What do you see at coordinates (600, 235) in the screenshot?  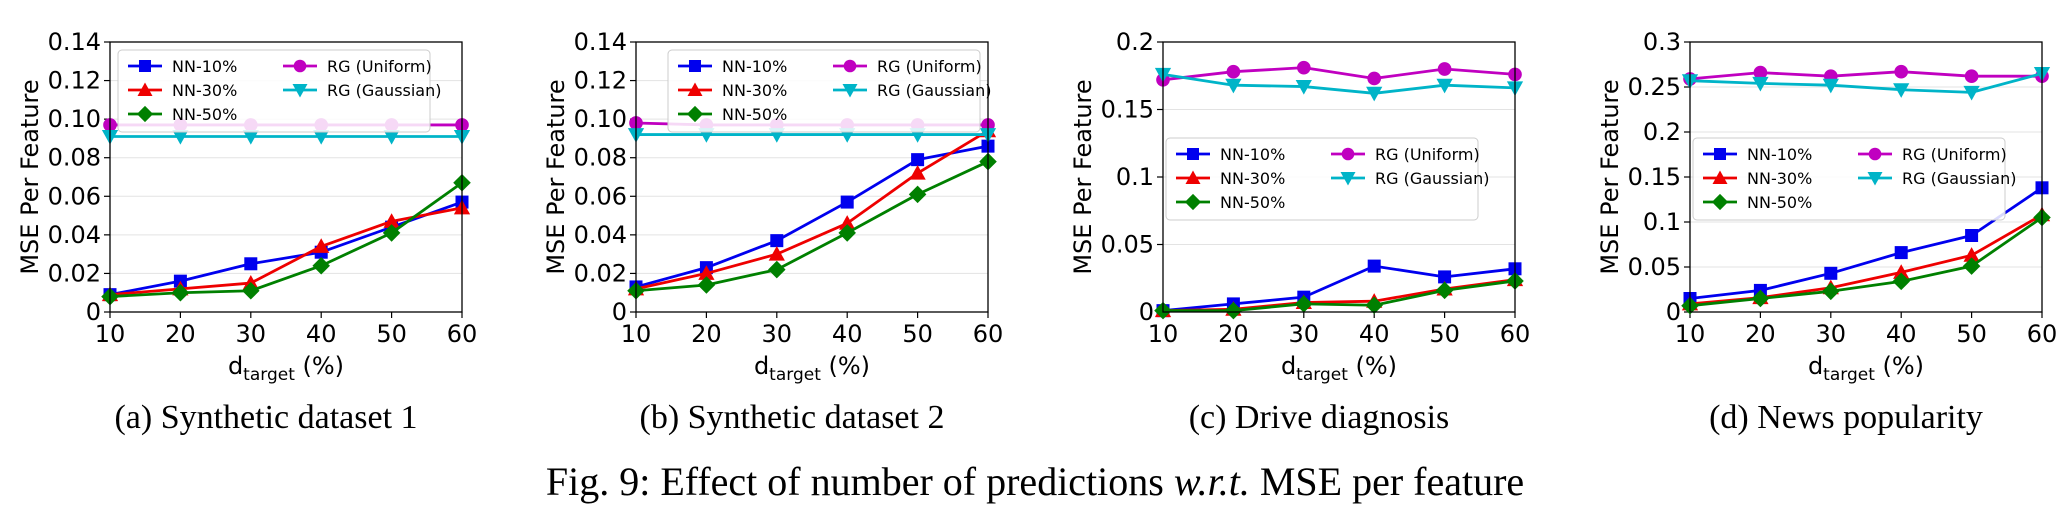 I see `y-tick-label: 0.04` at bounding box center [600, 235].